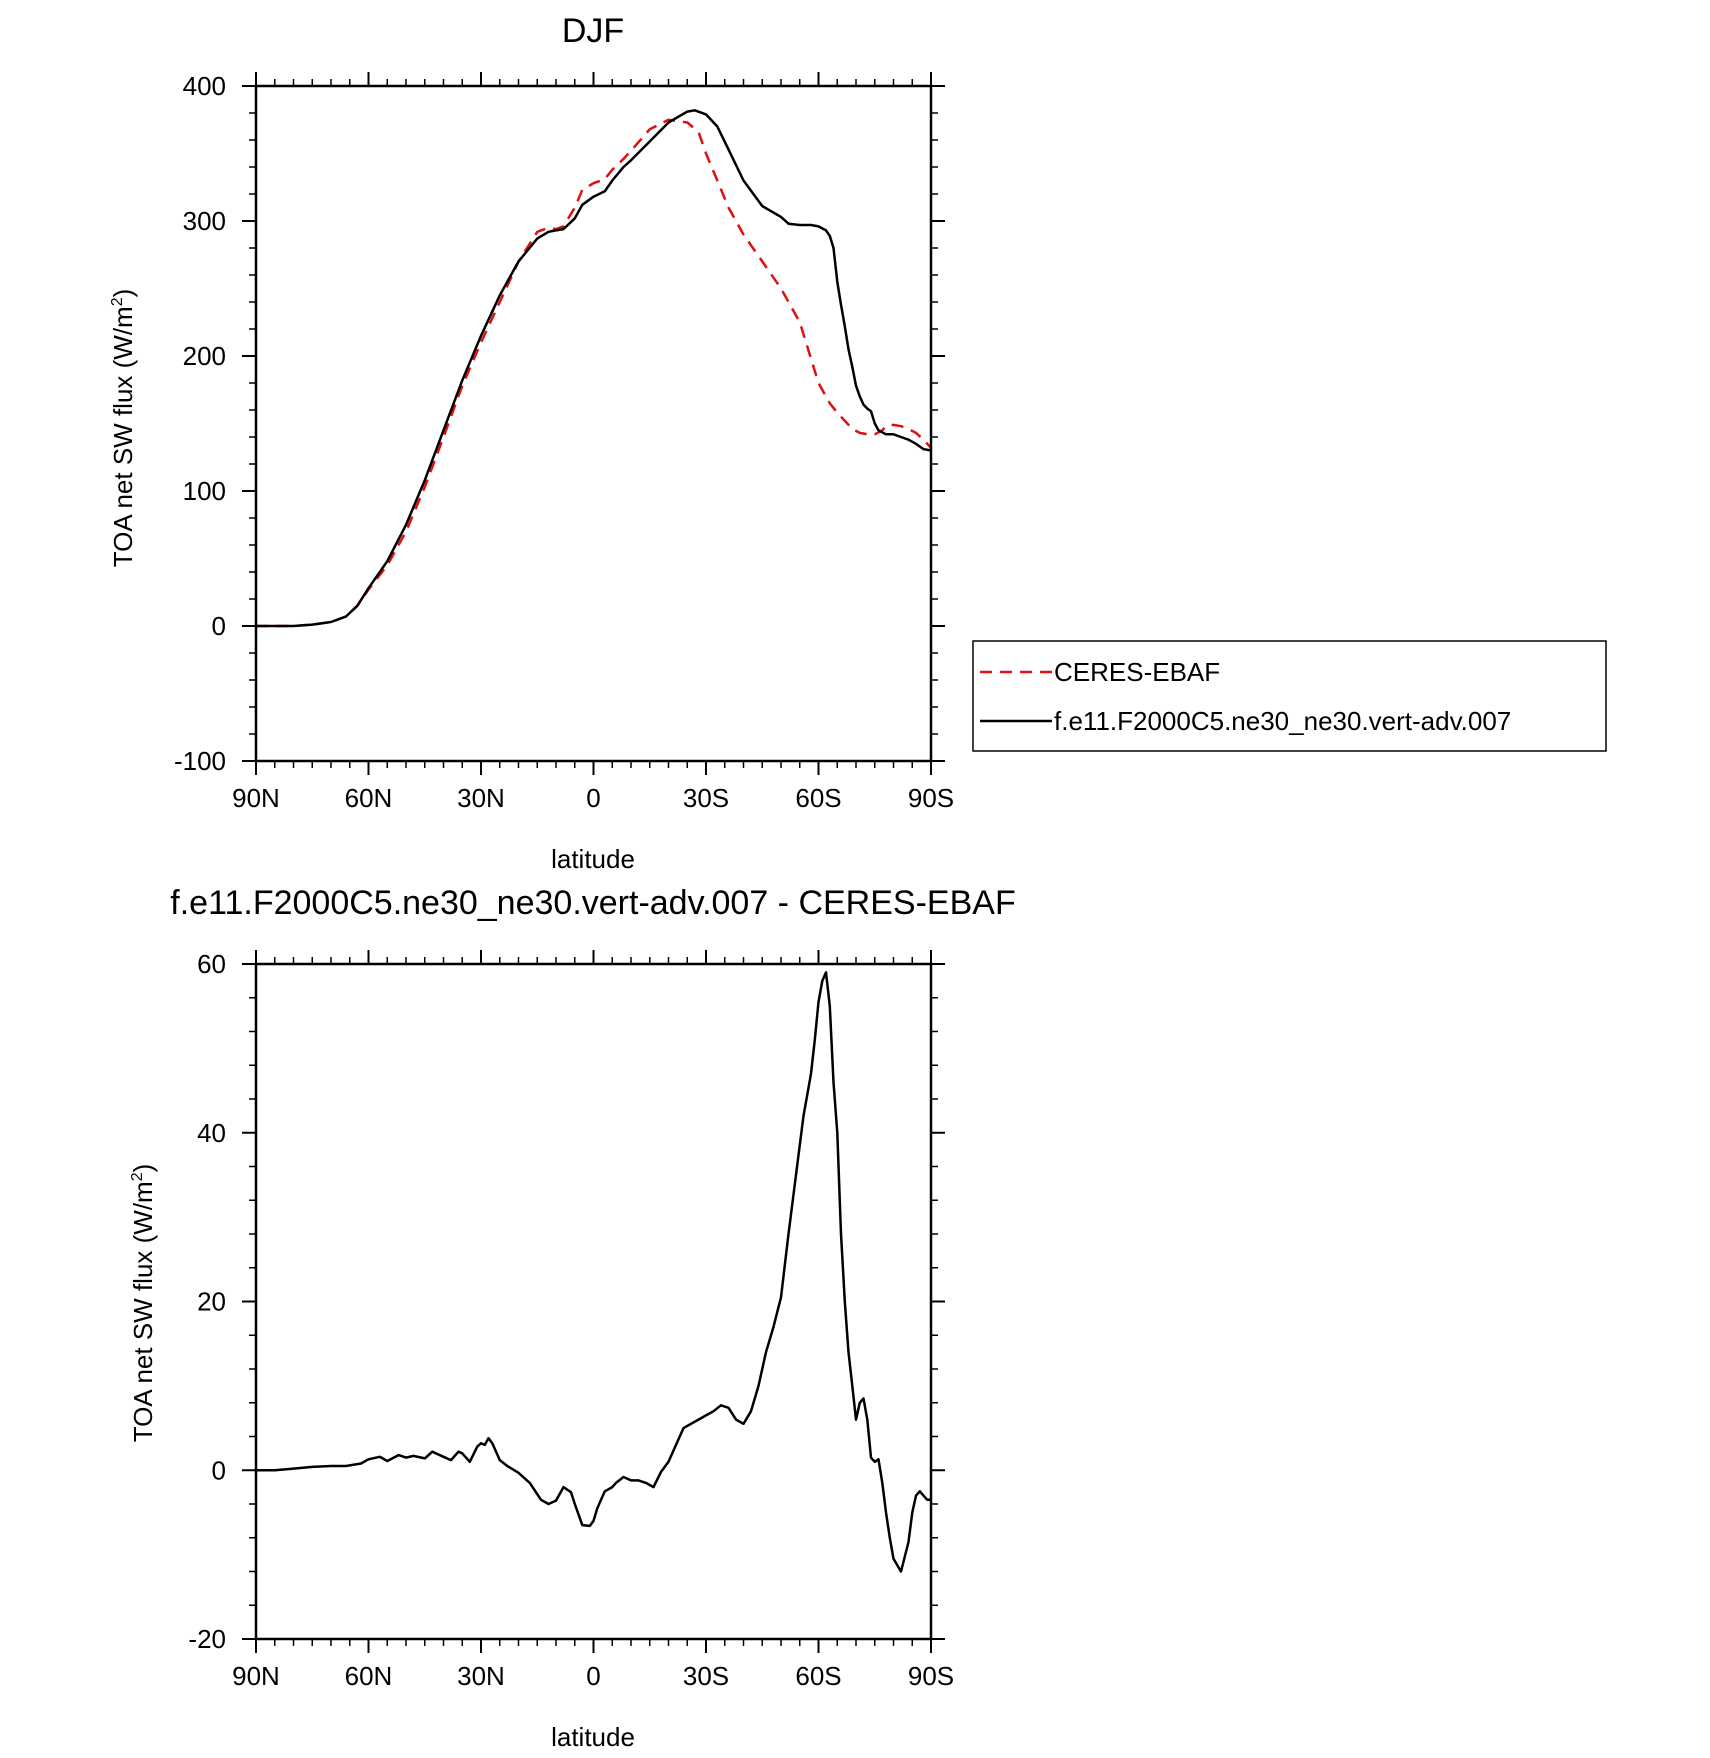 The image size is (1710, 1758). I want to click on bottom-x-tick-label: 90N, so click(256, 1676).